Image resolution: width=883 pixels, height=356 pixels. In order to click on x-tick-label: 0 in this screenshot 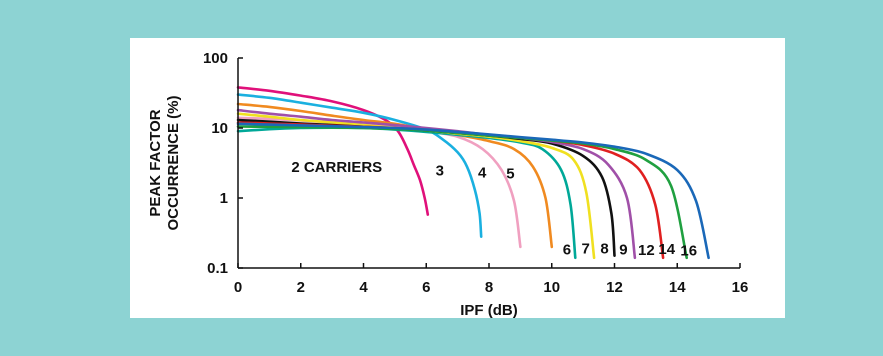, I will do `click(238, 287)`.